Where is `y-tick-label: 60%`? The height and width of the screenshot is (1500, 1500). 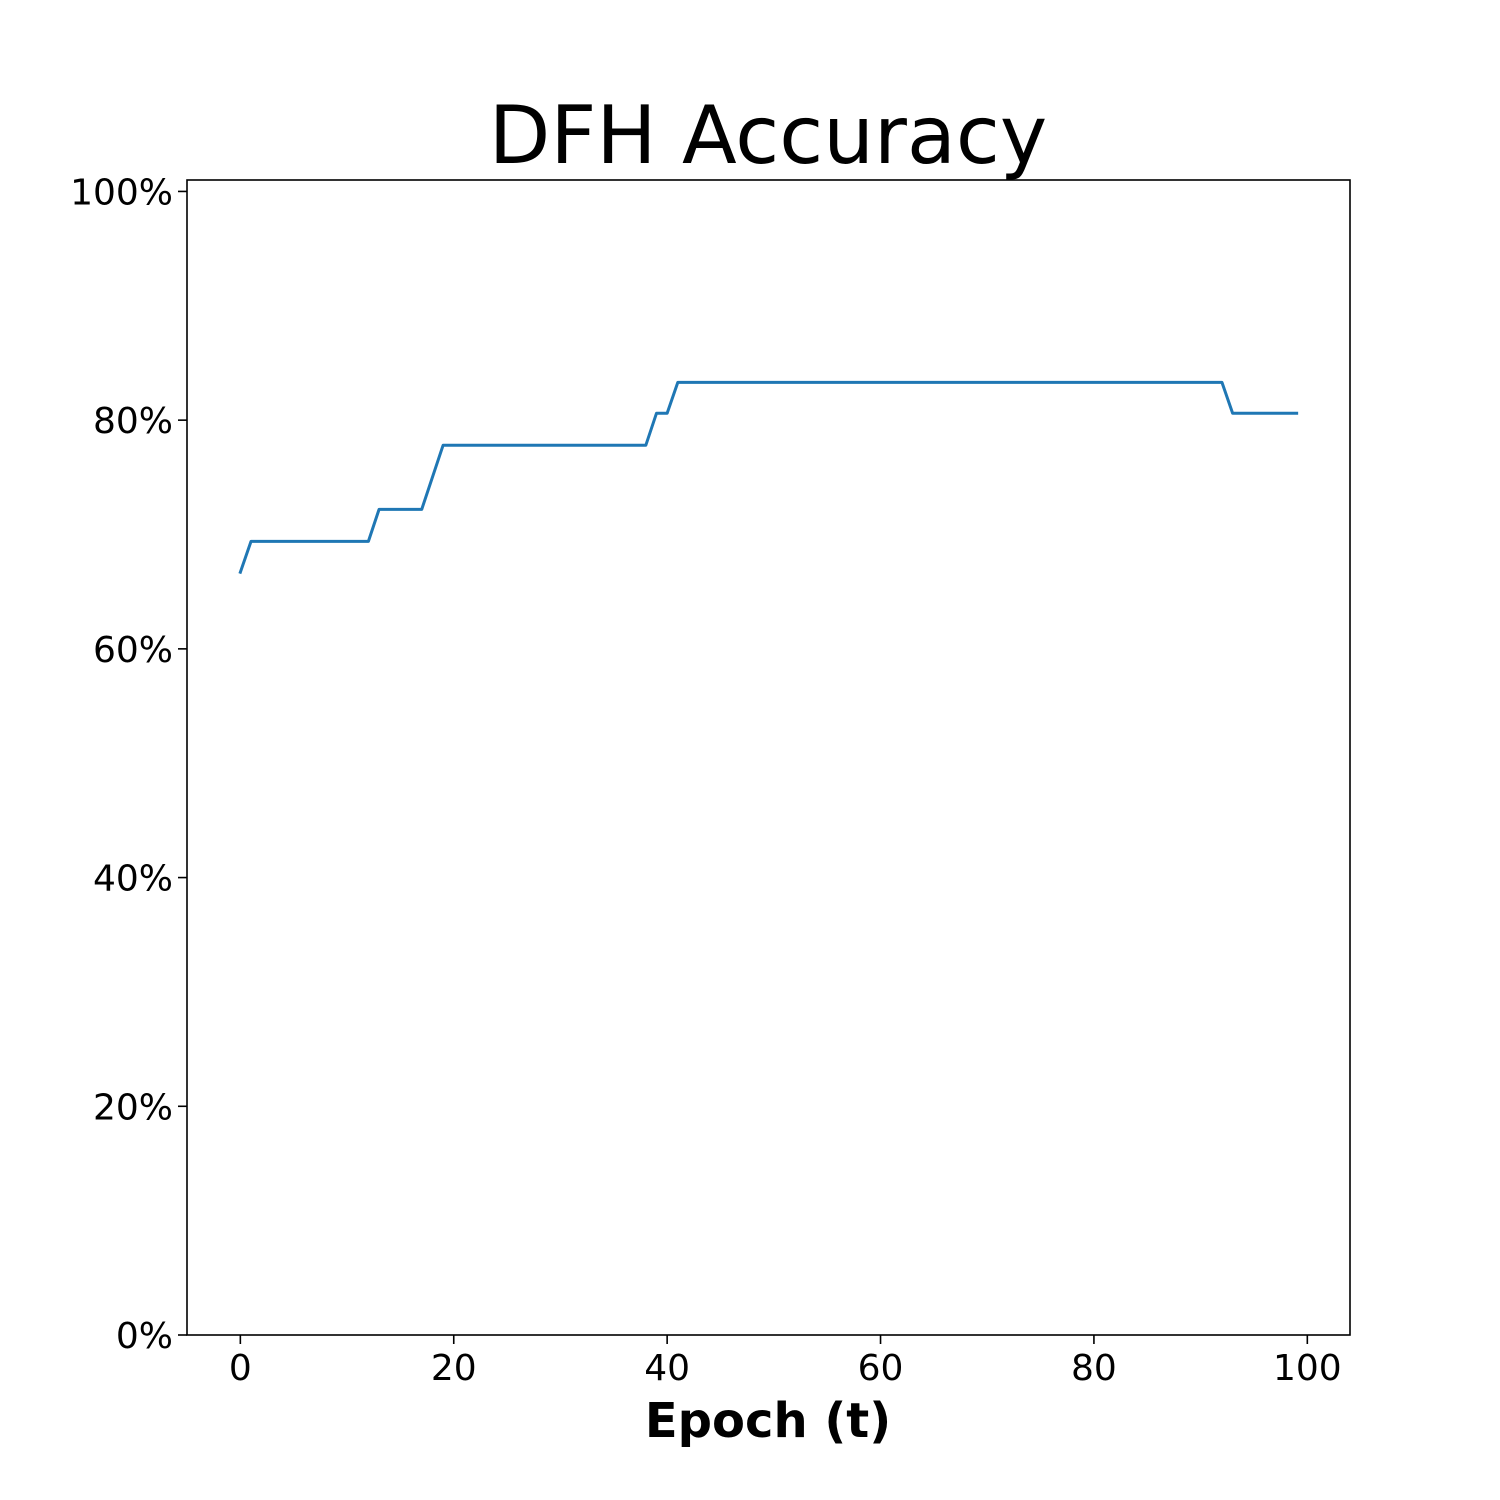
y-tick-label: 60% is located at coordinates (133, 650).